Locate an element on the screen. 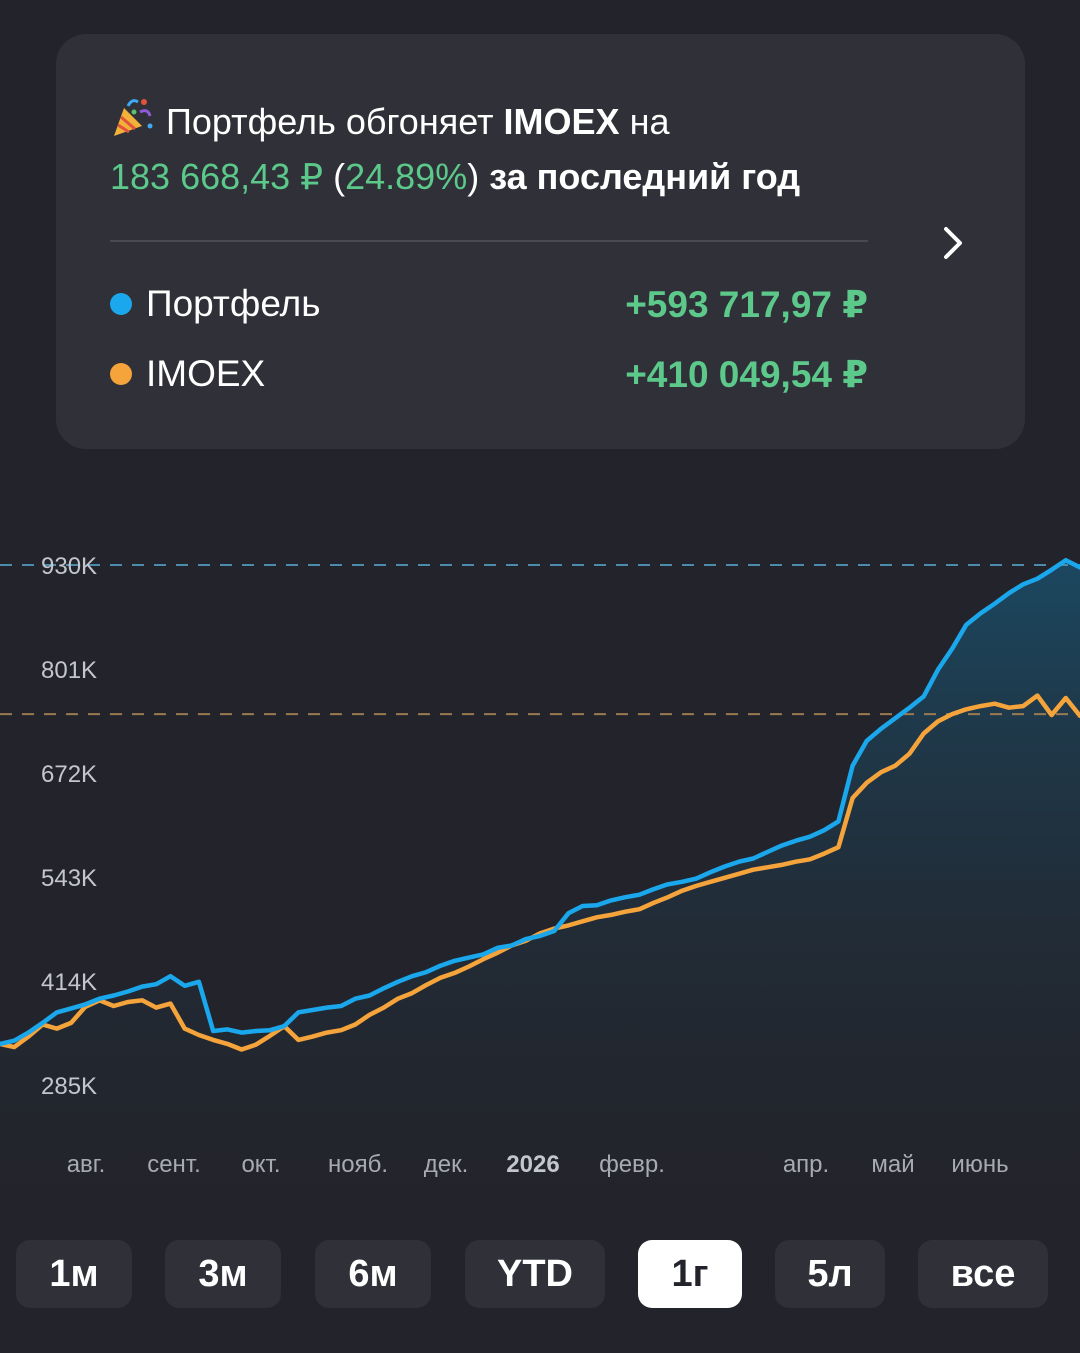  y-tick-label: 801K is located at coordinates (69, 670).